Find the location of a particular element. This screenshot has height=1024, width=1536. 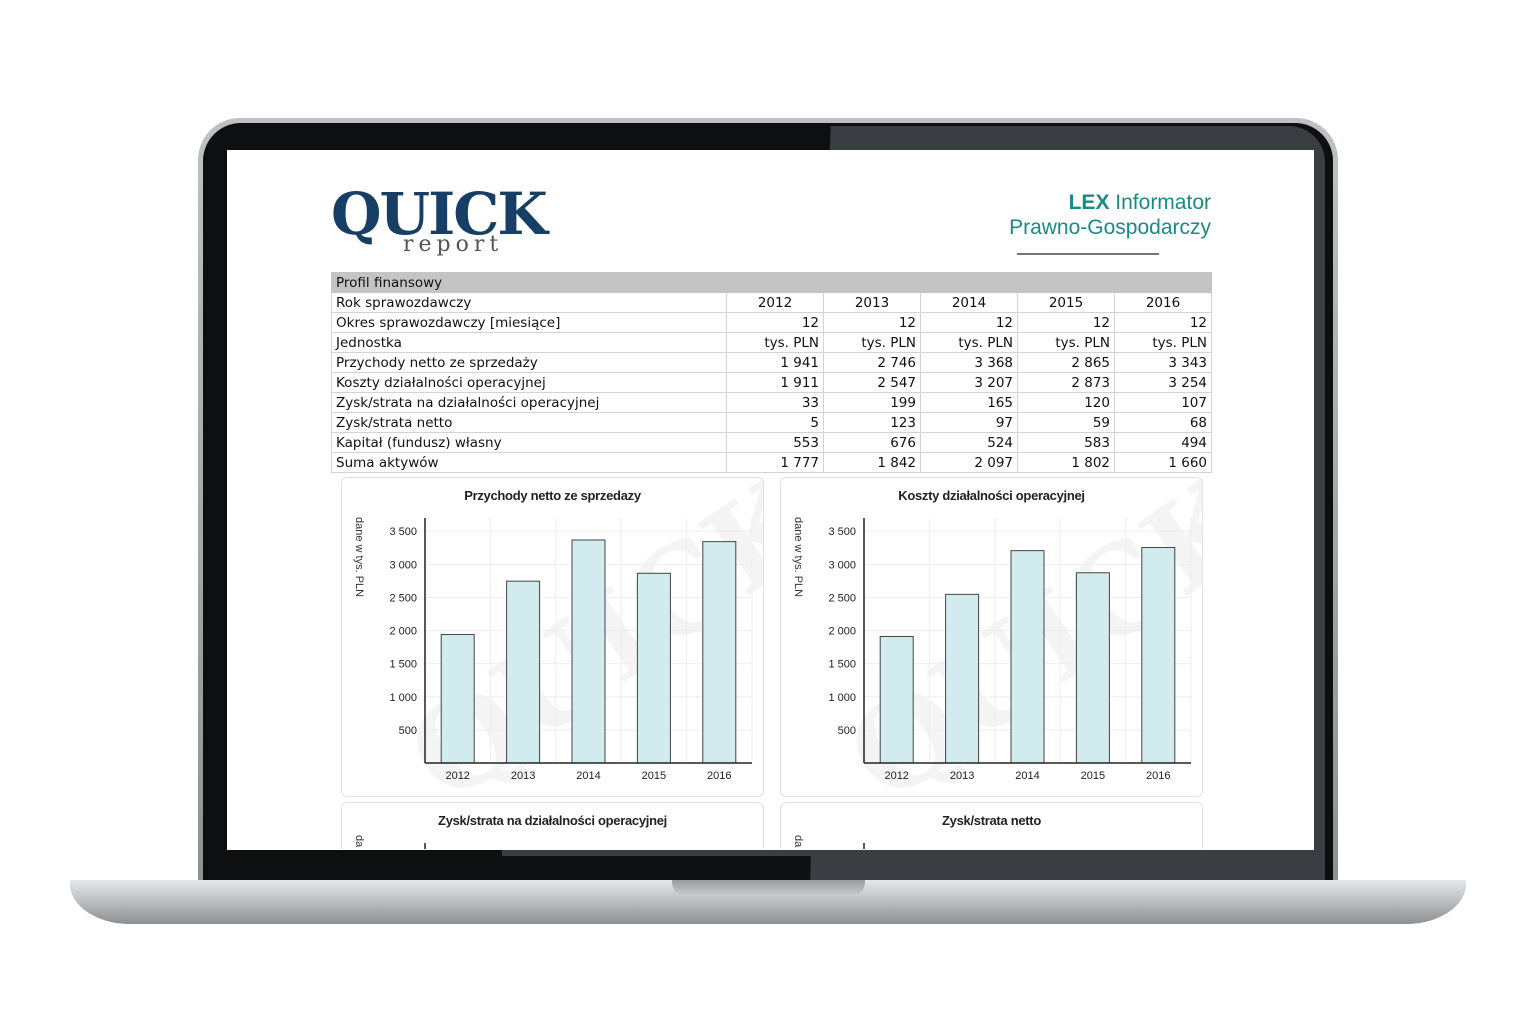

table-row: Okres sprawozdawczy [miesiące] 12 12 12 12 12 is located at coordinates (771, 322).